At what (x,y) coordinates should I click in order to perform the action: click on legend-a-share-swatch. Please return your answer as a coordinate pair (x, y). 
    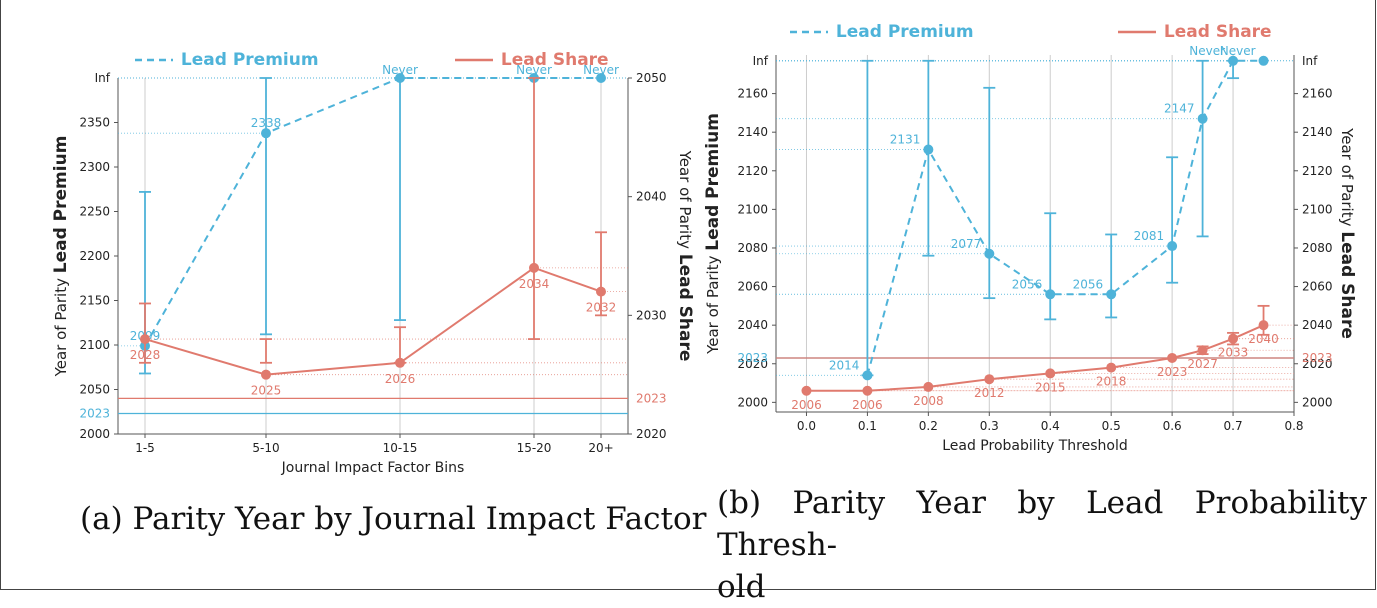
    Looking at the image, I should click on (474, 60).